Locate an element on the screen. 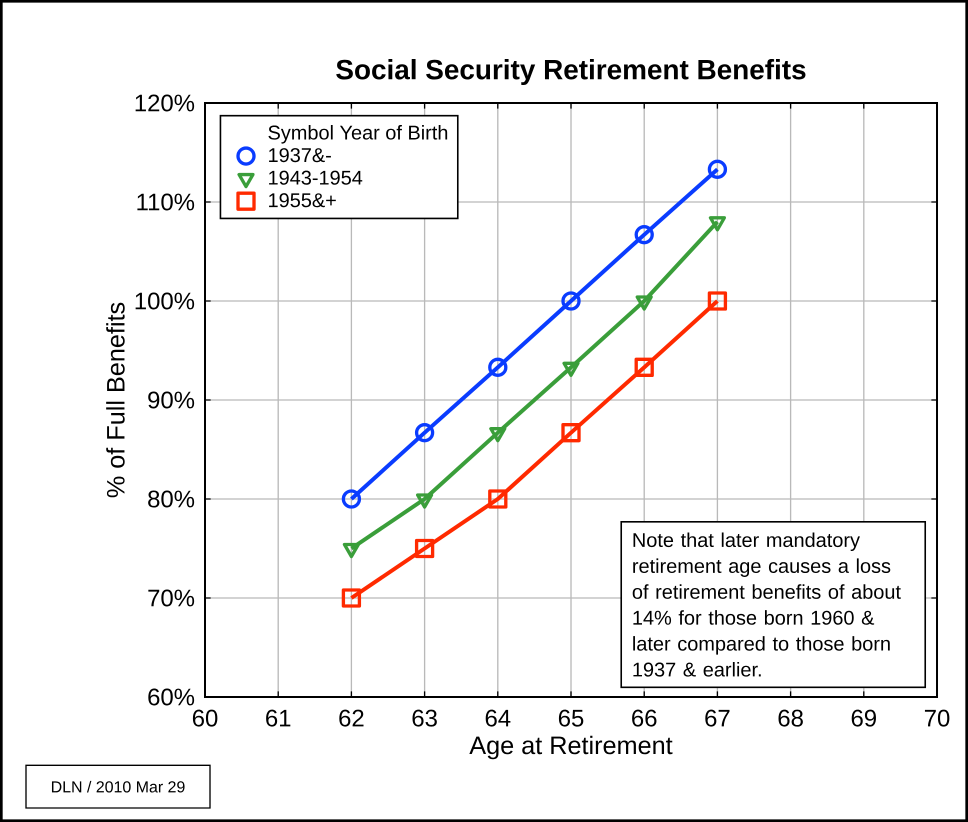 The width and height of the screenshot is (968, 822). x-tick-label: 61 is located at coordinates (278, 718).